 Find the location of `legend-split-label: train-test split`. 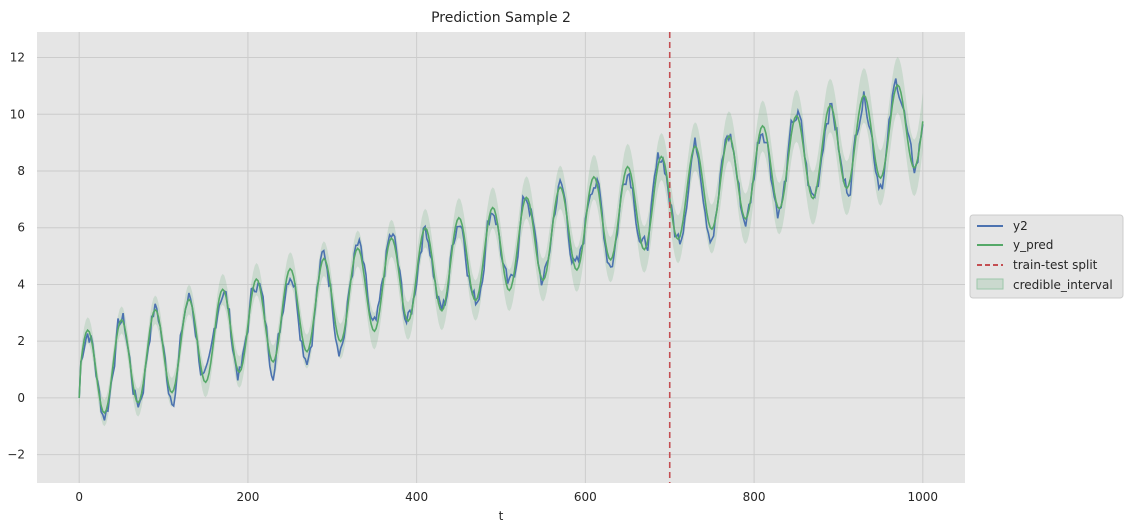

legend-split-label: train-test split is located at coordinates (1055, 265).